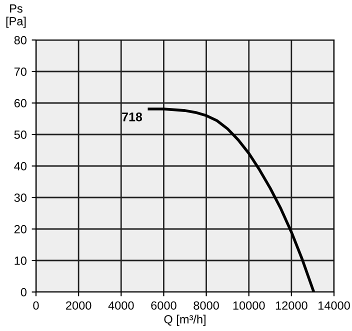 The image size is (352, 331). I want to click on x-tick-label: 8000, so click(206, 305).